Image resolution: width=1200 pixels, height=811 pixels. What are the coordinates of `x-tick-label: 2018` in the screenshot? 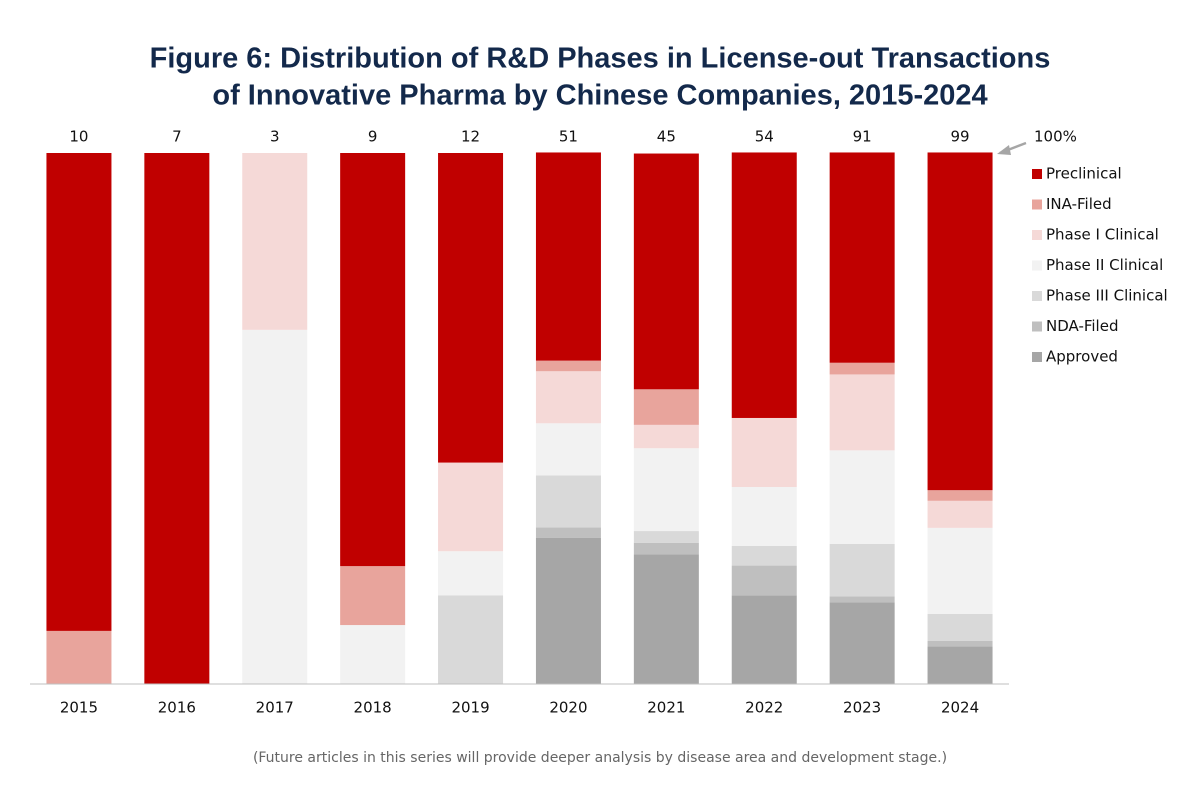 It's located at (373, 708).